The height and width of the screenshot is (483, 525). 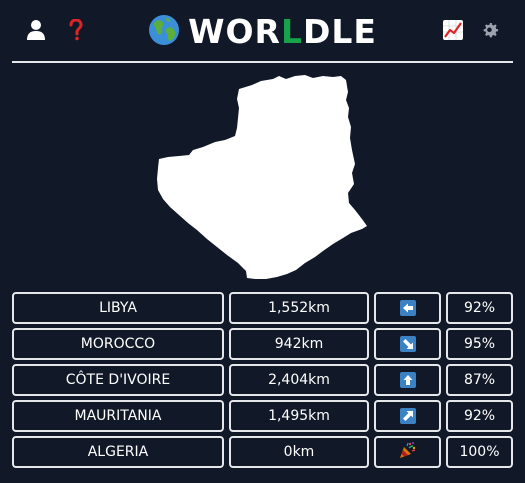 I want to click on up-right-arrow-icon, so click(x=407, y=416).